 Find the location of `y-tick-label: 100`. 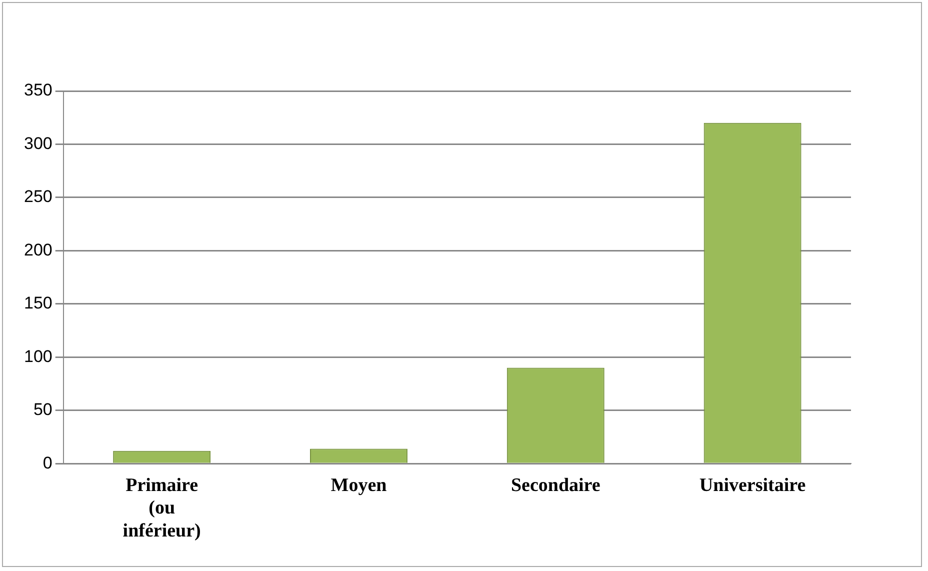

y-tick-label: 100 is located at coordinates (38, 356).